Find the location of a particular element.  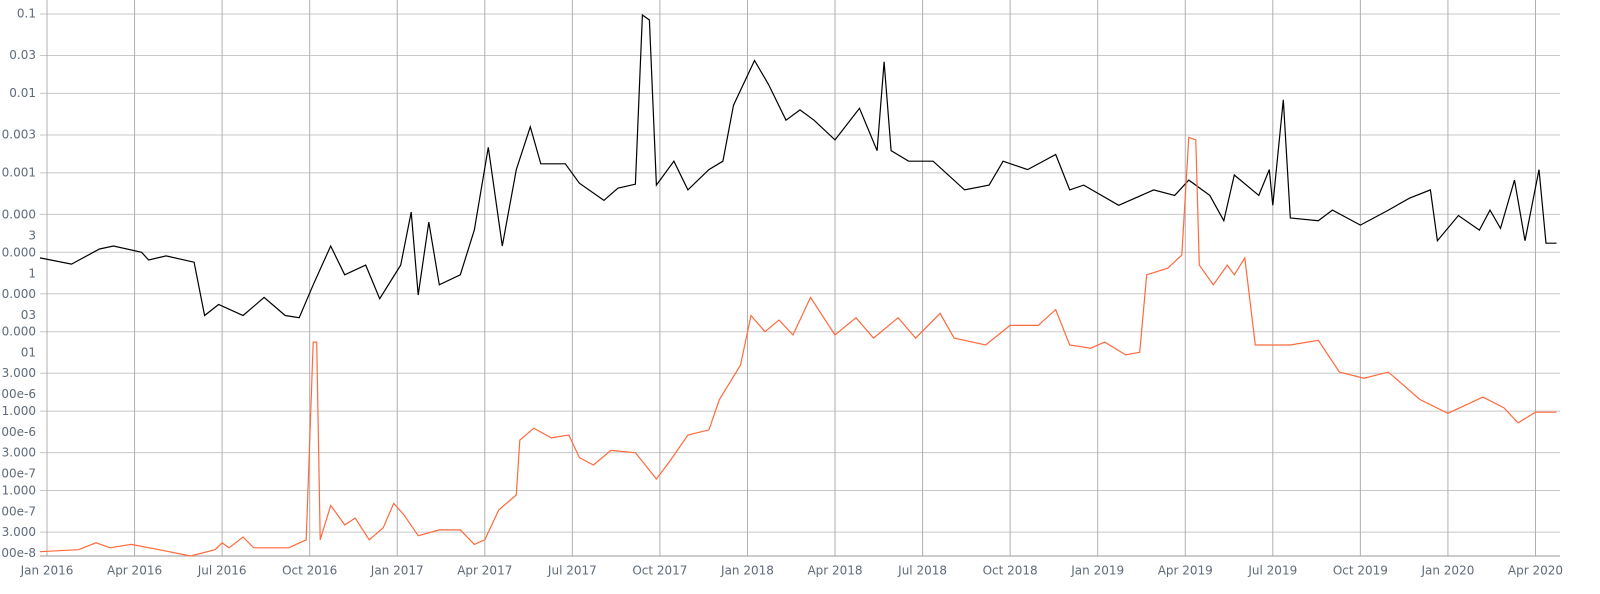

x-tick-label: Jan 2019 is located at coordinates (1097, 571).